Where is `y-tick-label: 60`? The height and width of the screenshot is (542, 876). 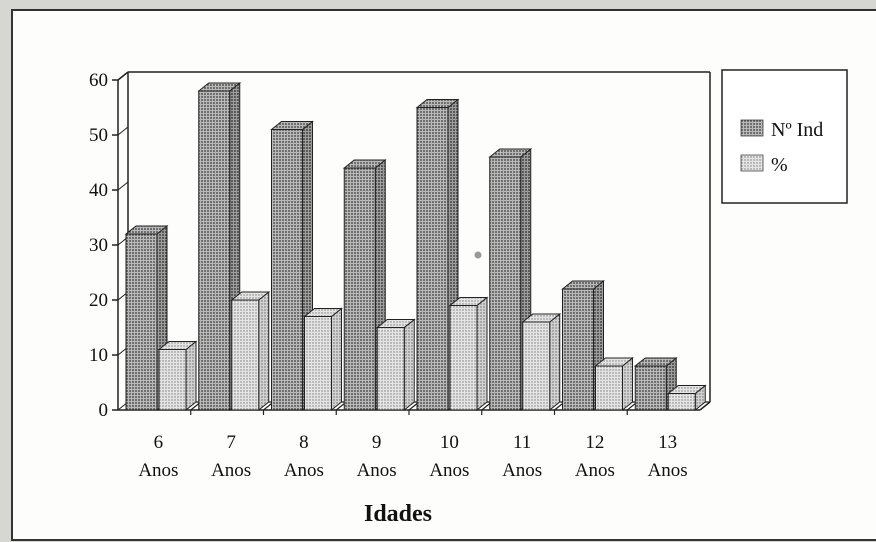
y-tick-label: 60 is located at coordinates (98, 80).